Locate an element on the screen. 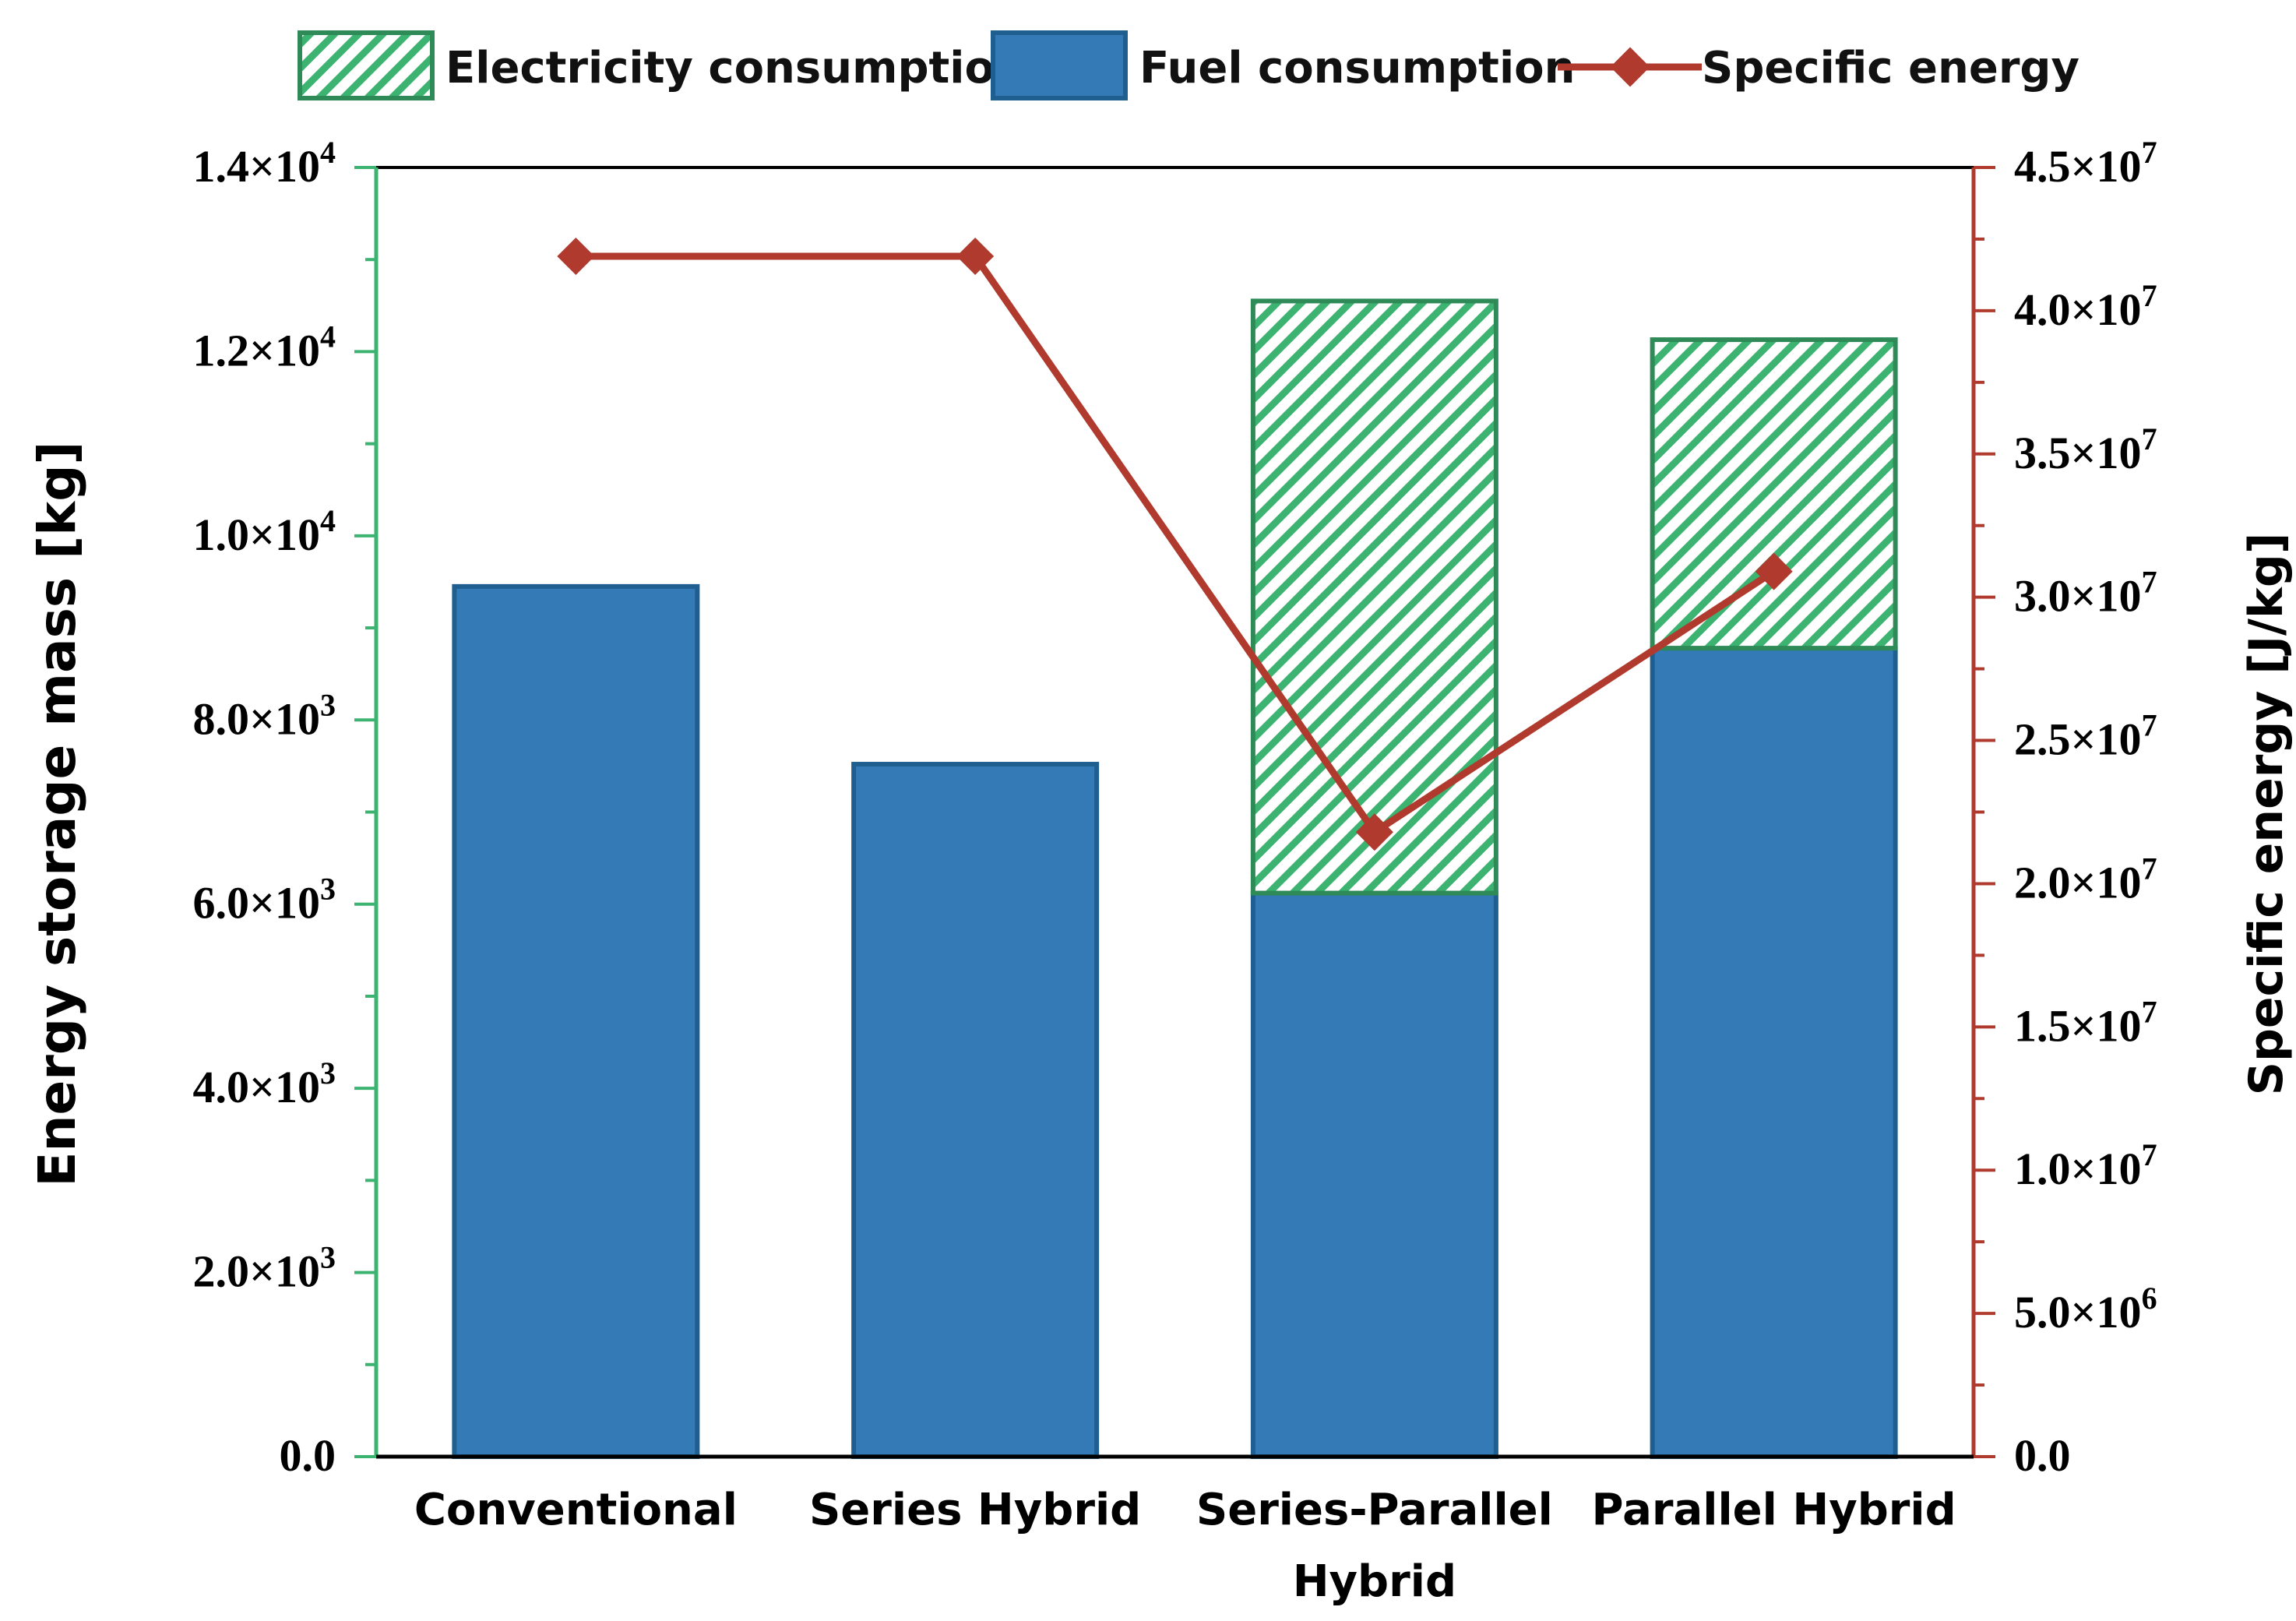 This screenshot has height=1621, width=2296. x-tick-label: Hybrid is located at coordinates (1374, 1582).